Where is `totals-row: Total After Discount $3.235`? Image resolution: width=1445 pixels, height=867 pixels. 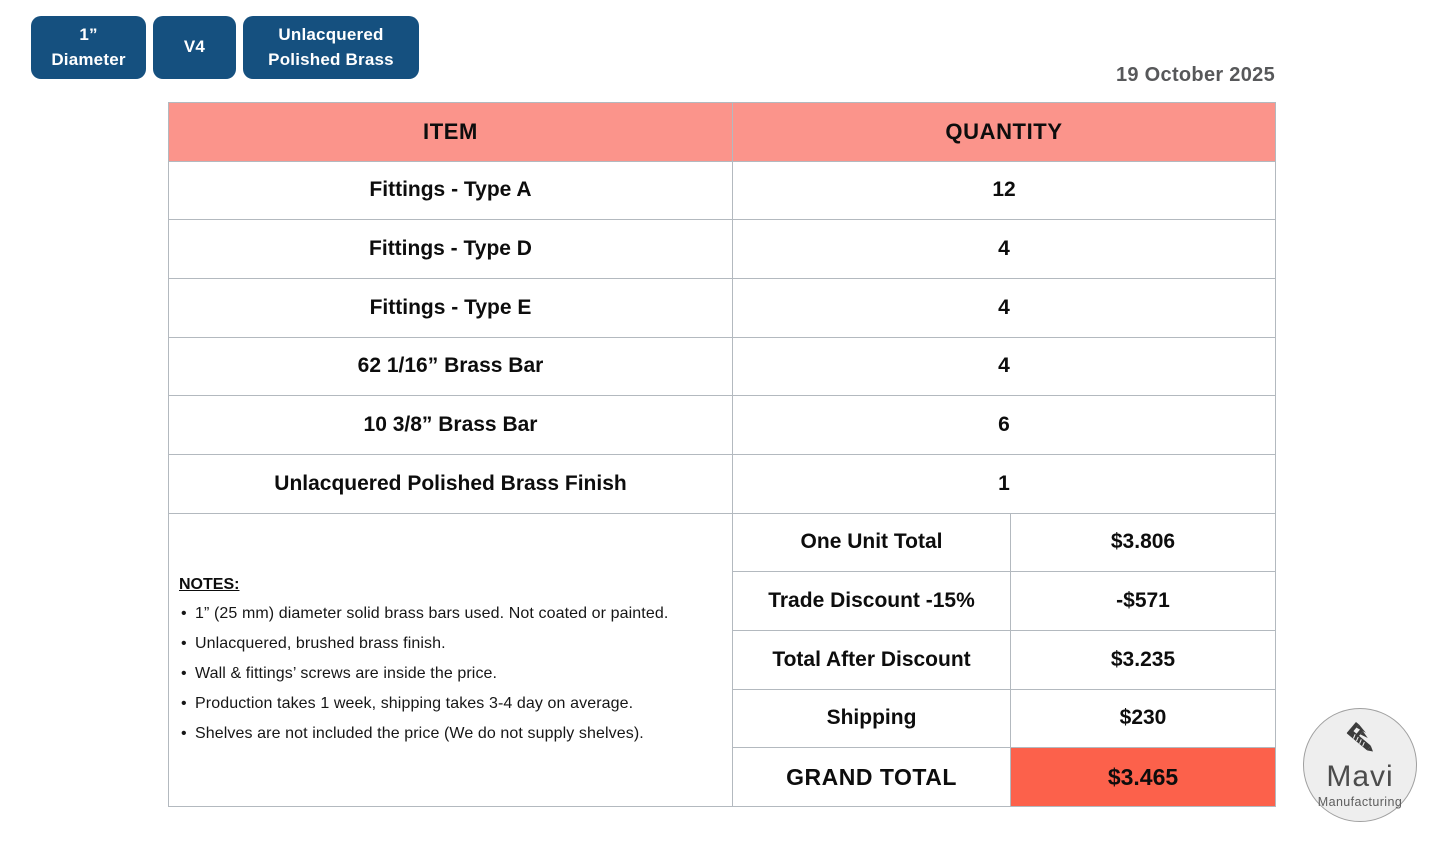
totals-row: Total After Discount $3.235 is located at coordinates (722, 659).